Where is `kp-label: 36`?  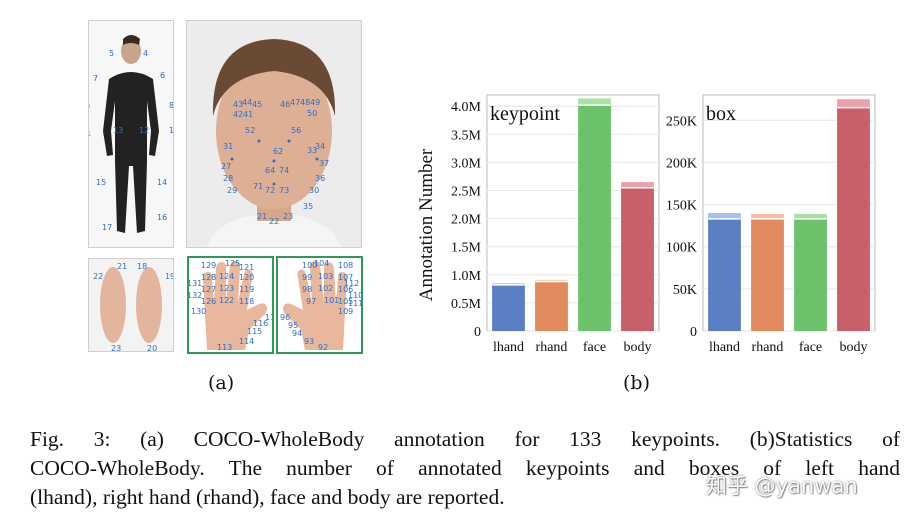 kp-label: 36 is located at coordinates (320, 178).